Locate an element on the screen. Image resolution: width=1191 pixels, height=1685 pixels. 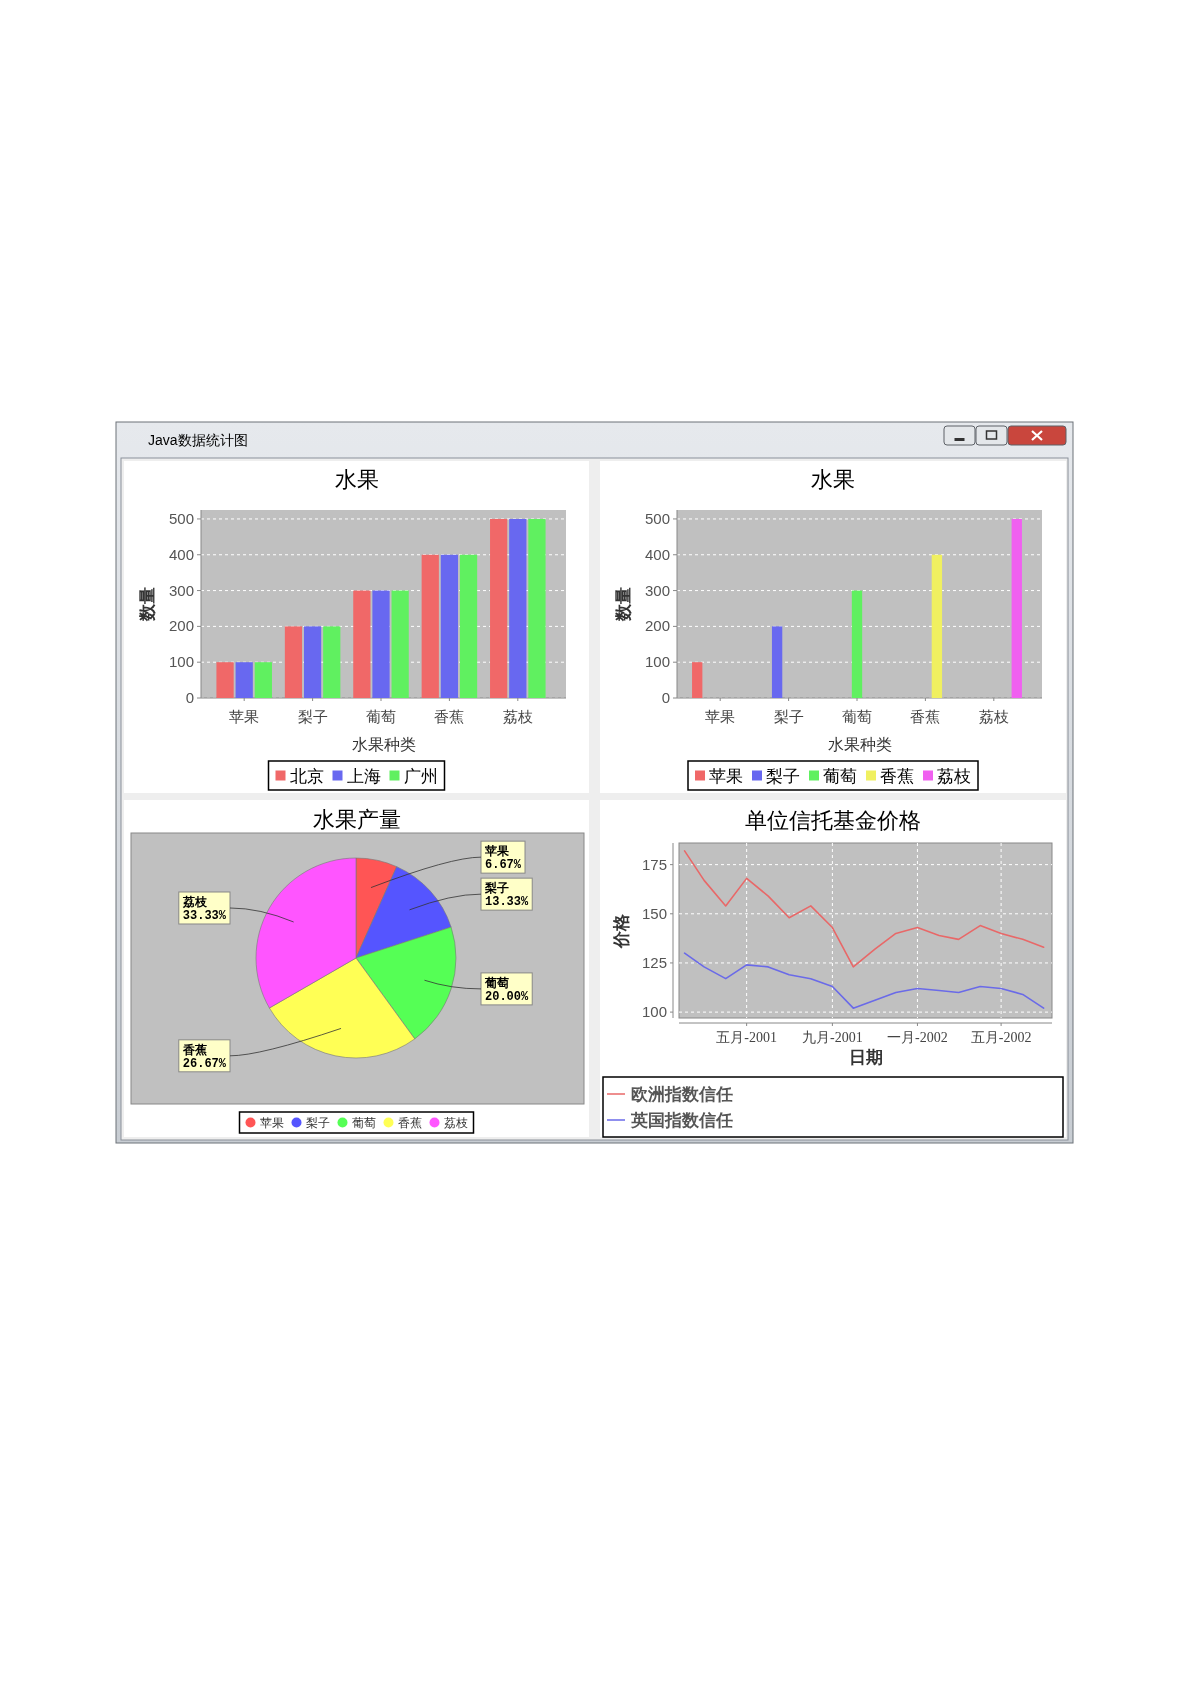
data-label: 33.33% is located at coordinates (204, 915).